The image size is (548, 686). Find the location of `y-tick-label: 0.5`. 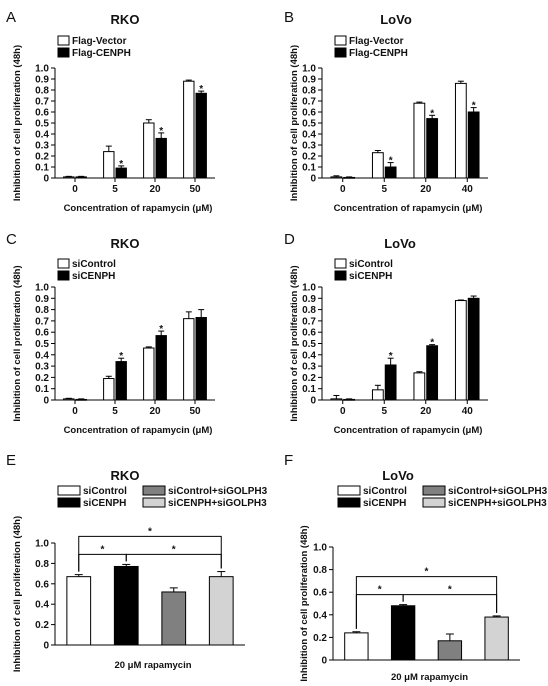

y-tick-label: 0.5 is located at coordinates (42, 124).